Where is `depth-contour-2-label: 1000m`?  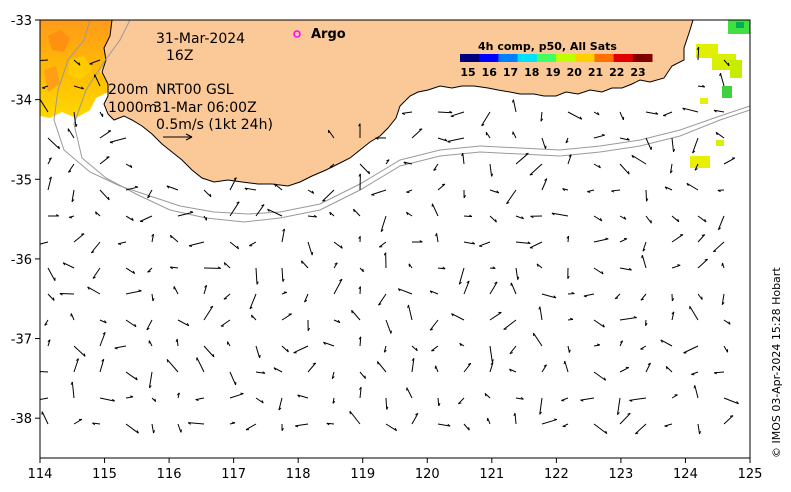 depth-contour-2-label: 1000m is located at coordinates (132, 108).